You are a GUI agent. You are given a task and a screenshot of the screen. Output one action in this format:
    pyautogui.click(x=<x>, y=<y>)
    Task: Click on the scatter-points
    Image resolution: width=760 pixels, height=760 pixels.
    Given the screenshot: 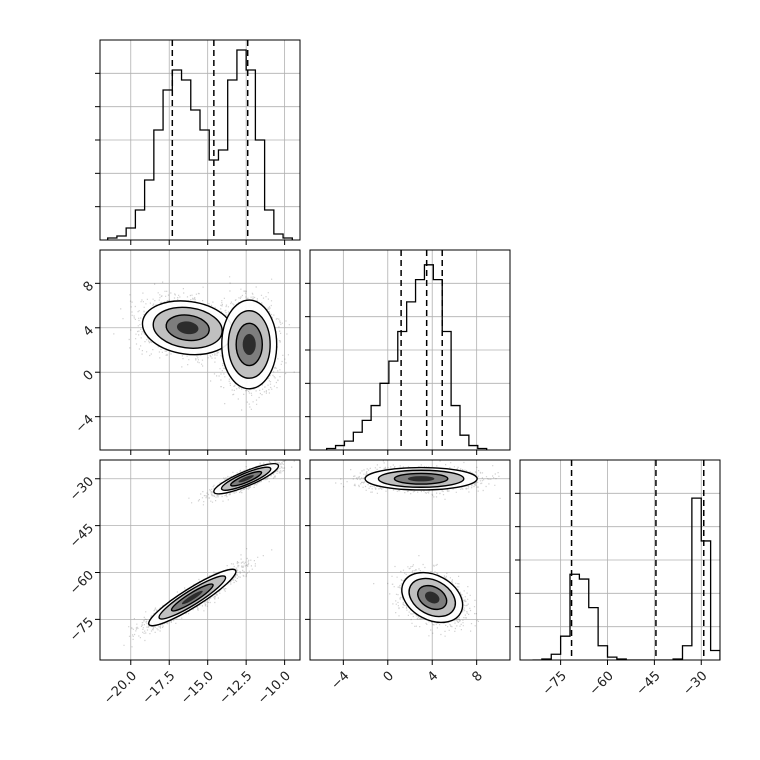 What is the action you would take?
    pyautogui.click(x=209, y=554)
    